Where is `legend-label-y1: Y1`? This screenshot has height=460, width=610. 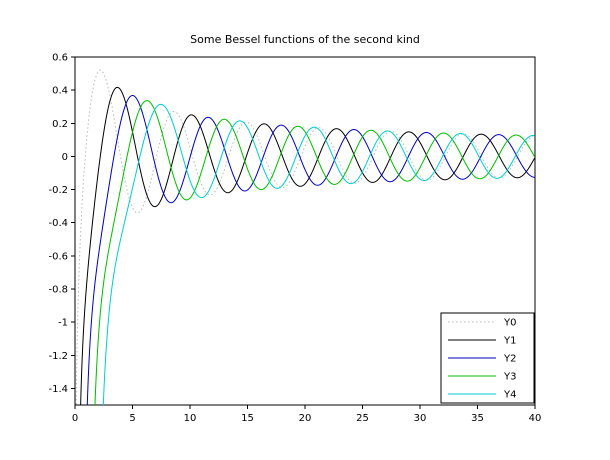
legend-label-y1: Y1 is located at coordinates (509, 341).